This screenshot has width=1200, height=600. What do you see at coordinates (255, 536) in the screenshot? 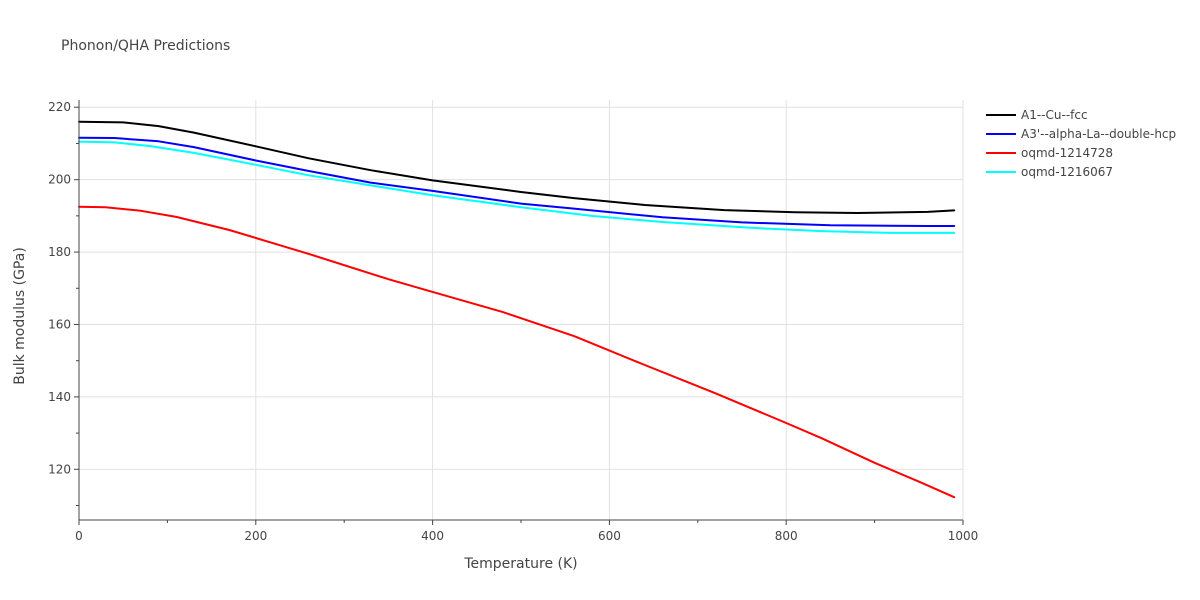
I see `x-tick-label: 200` at bounding box center [255, 536].